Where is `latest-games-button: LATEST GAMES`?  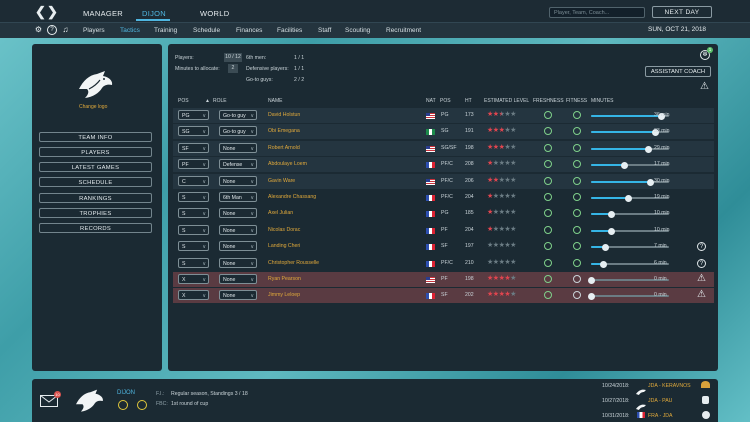
latest-games-button: LATEST GAMES is located at coordinates (95, 167).